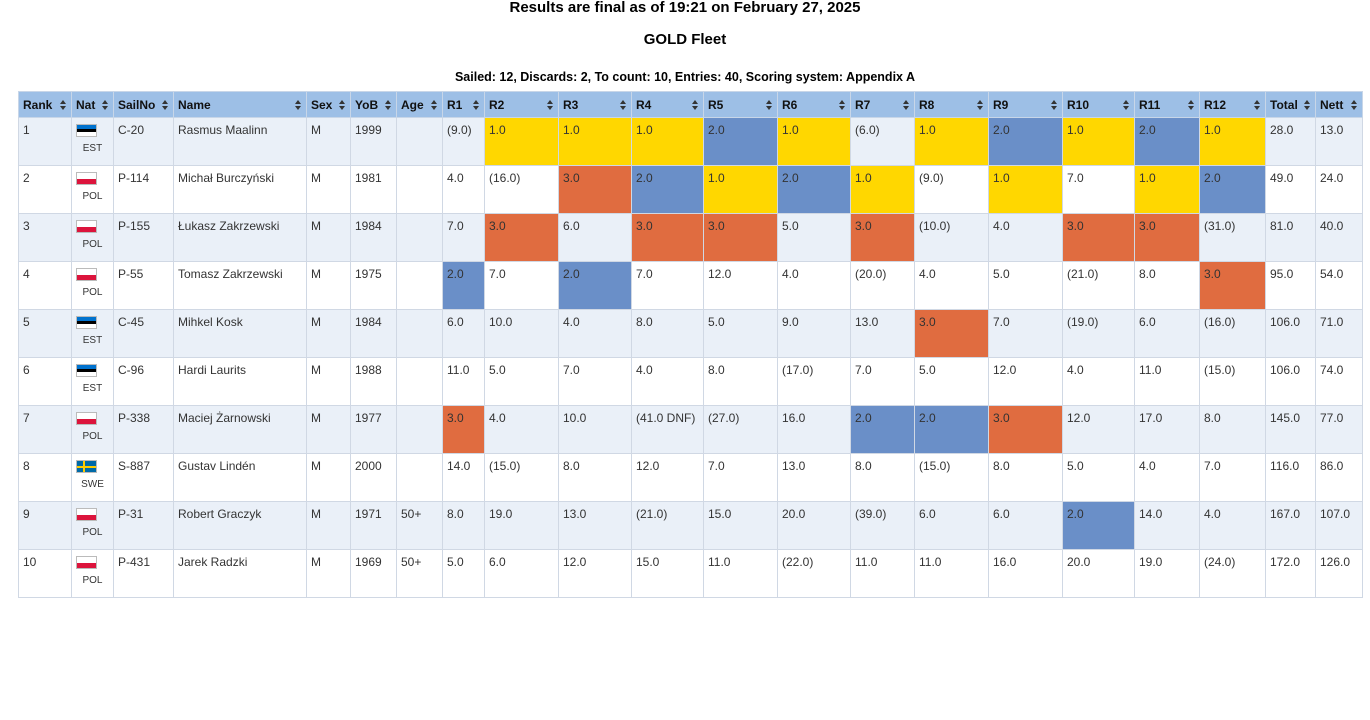 The height and width of the screenshot is (720, 1370). What do you see at coordinates (814, 429) in the screenshot?
I see `cell: 16.0` at bounding box center [814, 429].